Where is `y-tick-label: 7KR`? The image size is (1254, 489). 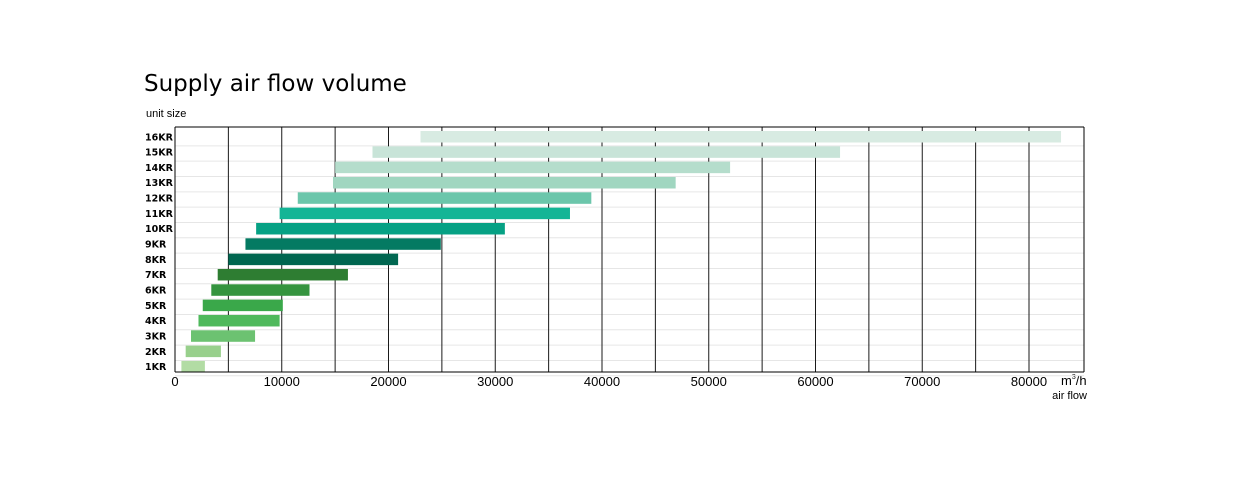 y-tick-label: 7KR is located at coordinates (156, 275).